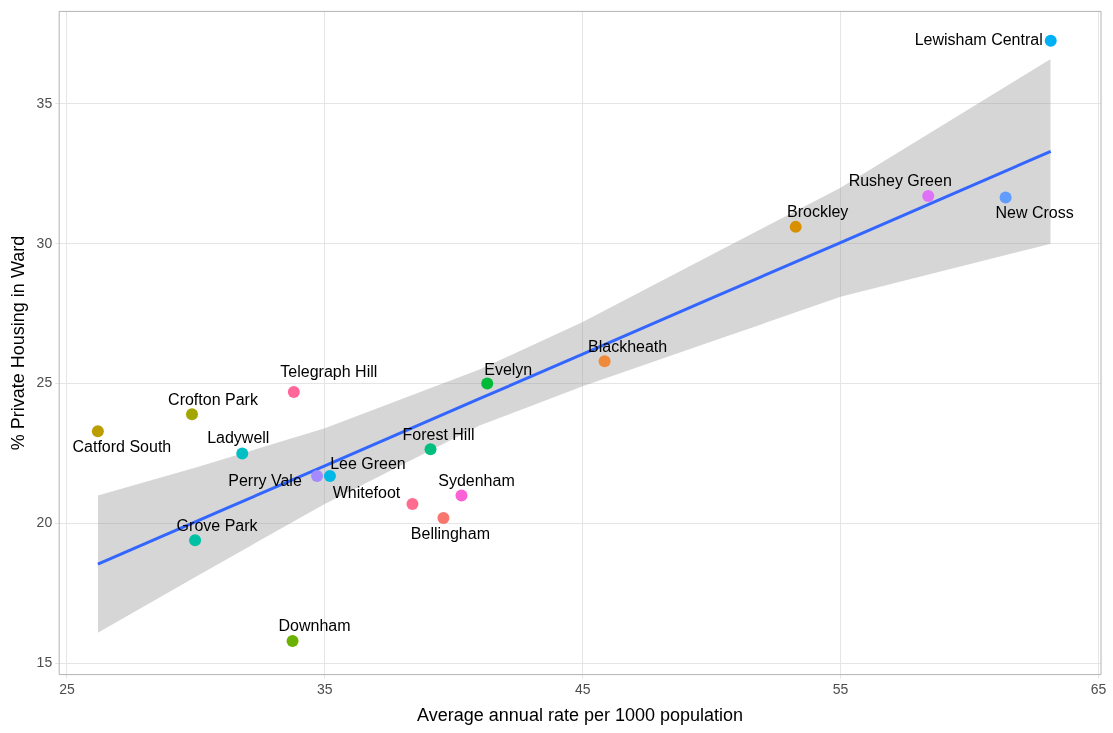 Image resolution: width=1113 pixels, height=733 pixels. Describe the element at coordinates (44, 102) in the screenshot. I see `y-tick-label: 35` at that location.